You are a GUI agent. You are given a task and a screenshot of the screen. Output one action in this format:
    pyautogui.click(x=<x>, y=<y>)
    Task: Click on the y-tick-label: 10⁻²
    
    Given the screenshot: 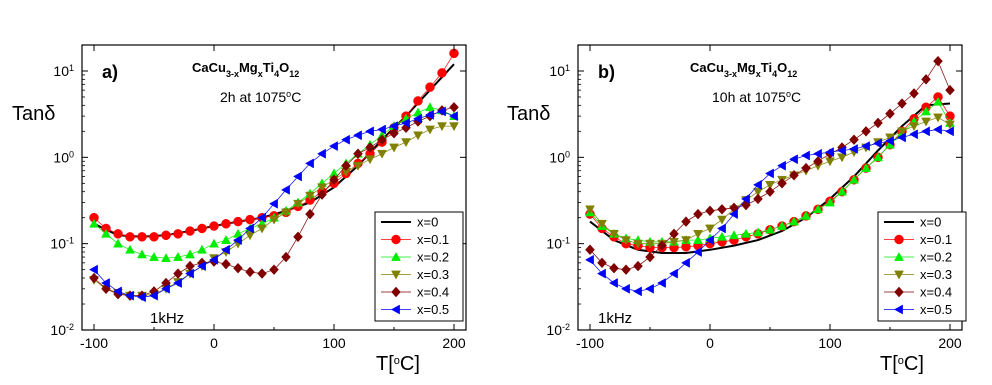 What is the action you would take?
    pyautogui.click(x=558, y=330)
    